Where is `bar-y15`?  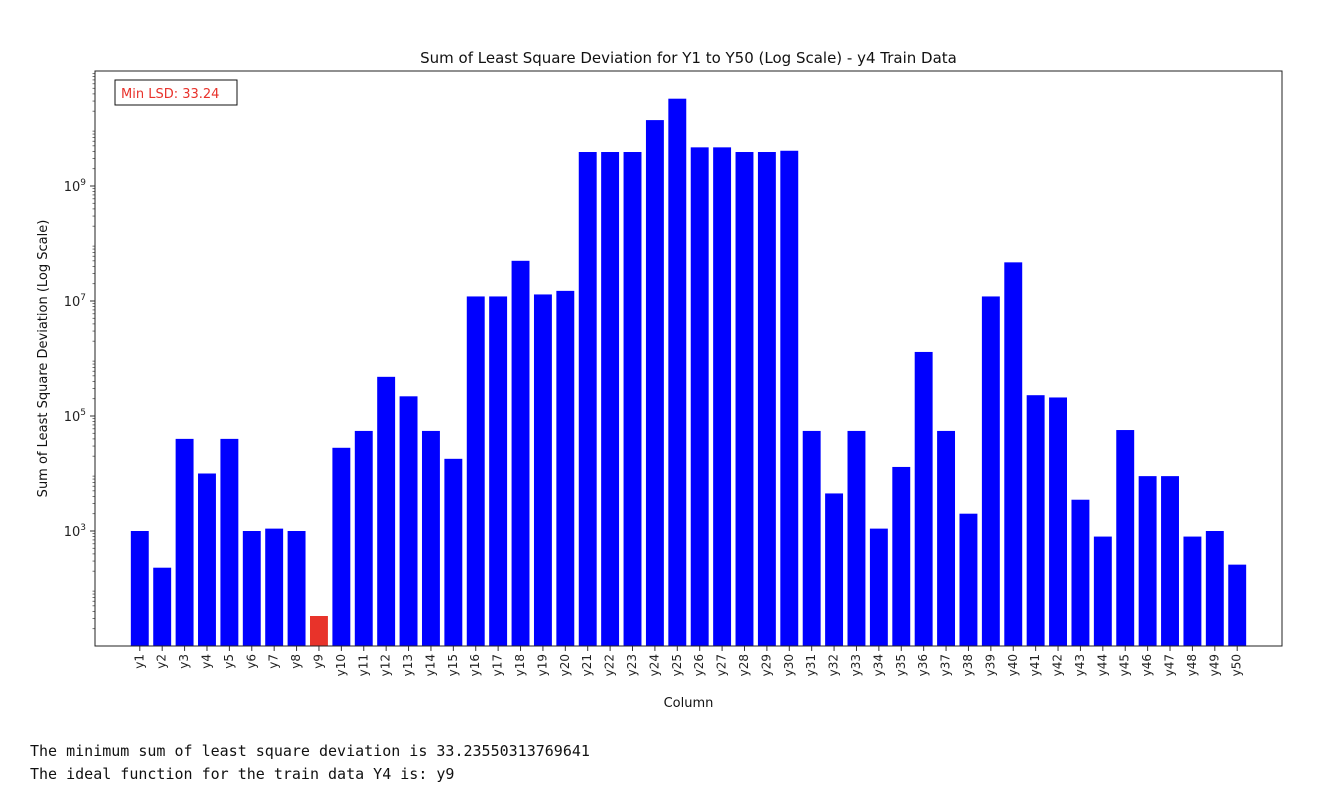
bar-y15 is located at coordinates (453, 552).